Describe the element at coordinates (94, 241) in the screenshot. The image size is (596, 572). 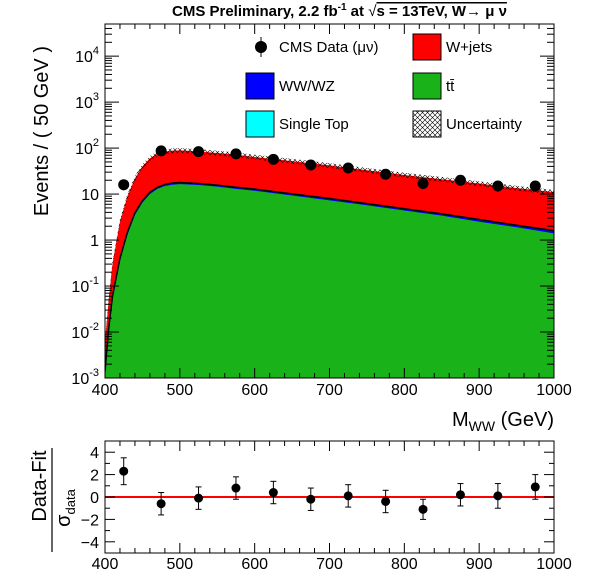
I see `y-tick-label: 1` at that location.